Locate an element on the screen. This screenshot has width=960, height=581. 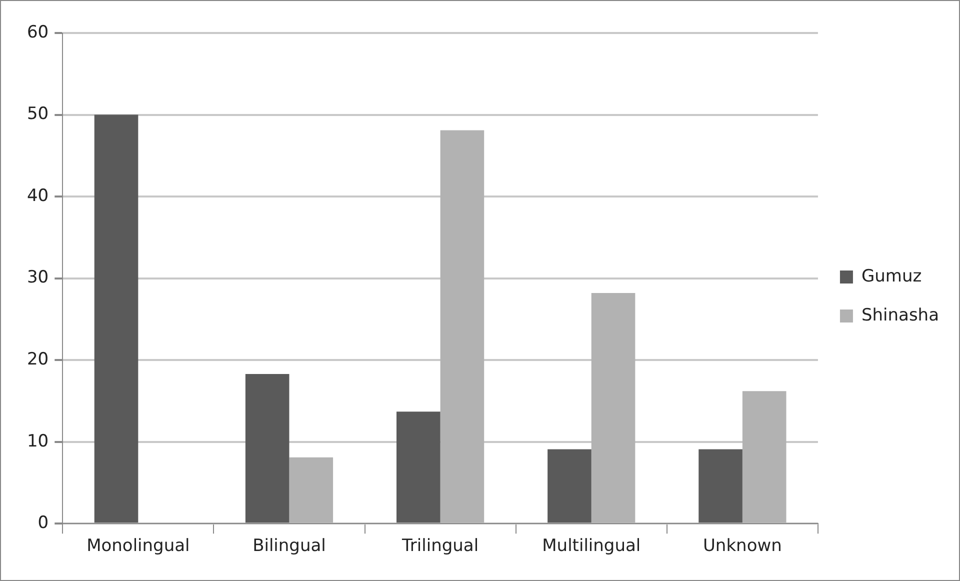
y-tick-label: 20 is located at coordinates (37, 359).